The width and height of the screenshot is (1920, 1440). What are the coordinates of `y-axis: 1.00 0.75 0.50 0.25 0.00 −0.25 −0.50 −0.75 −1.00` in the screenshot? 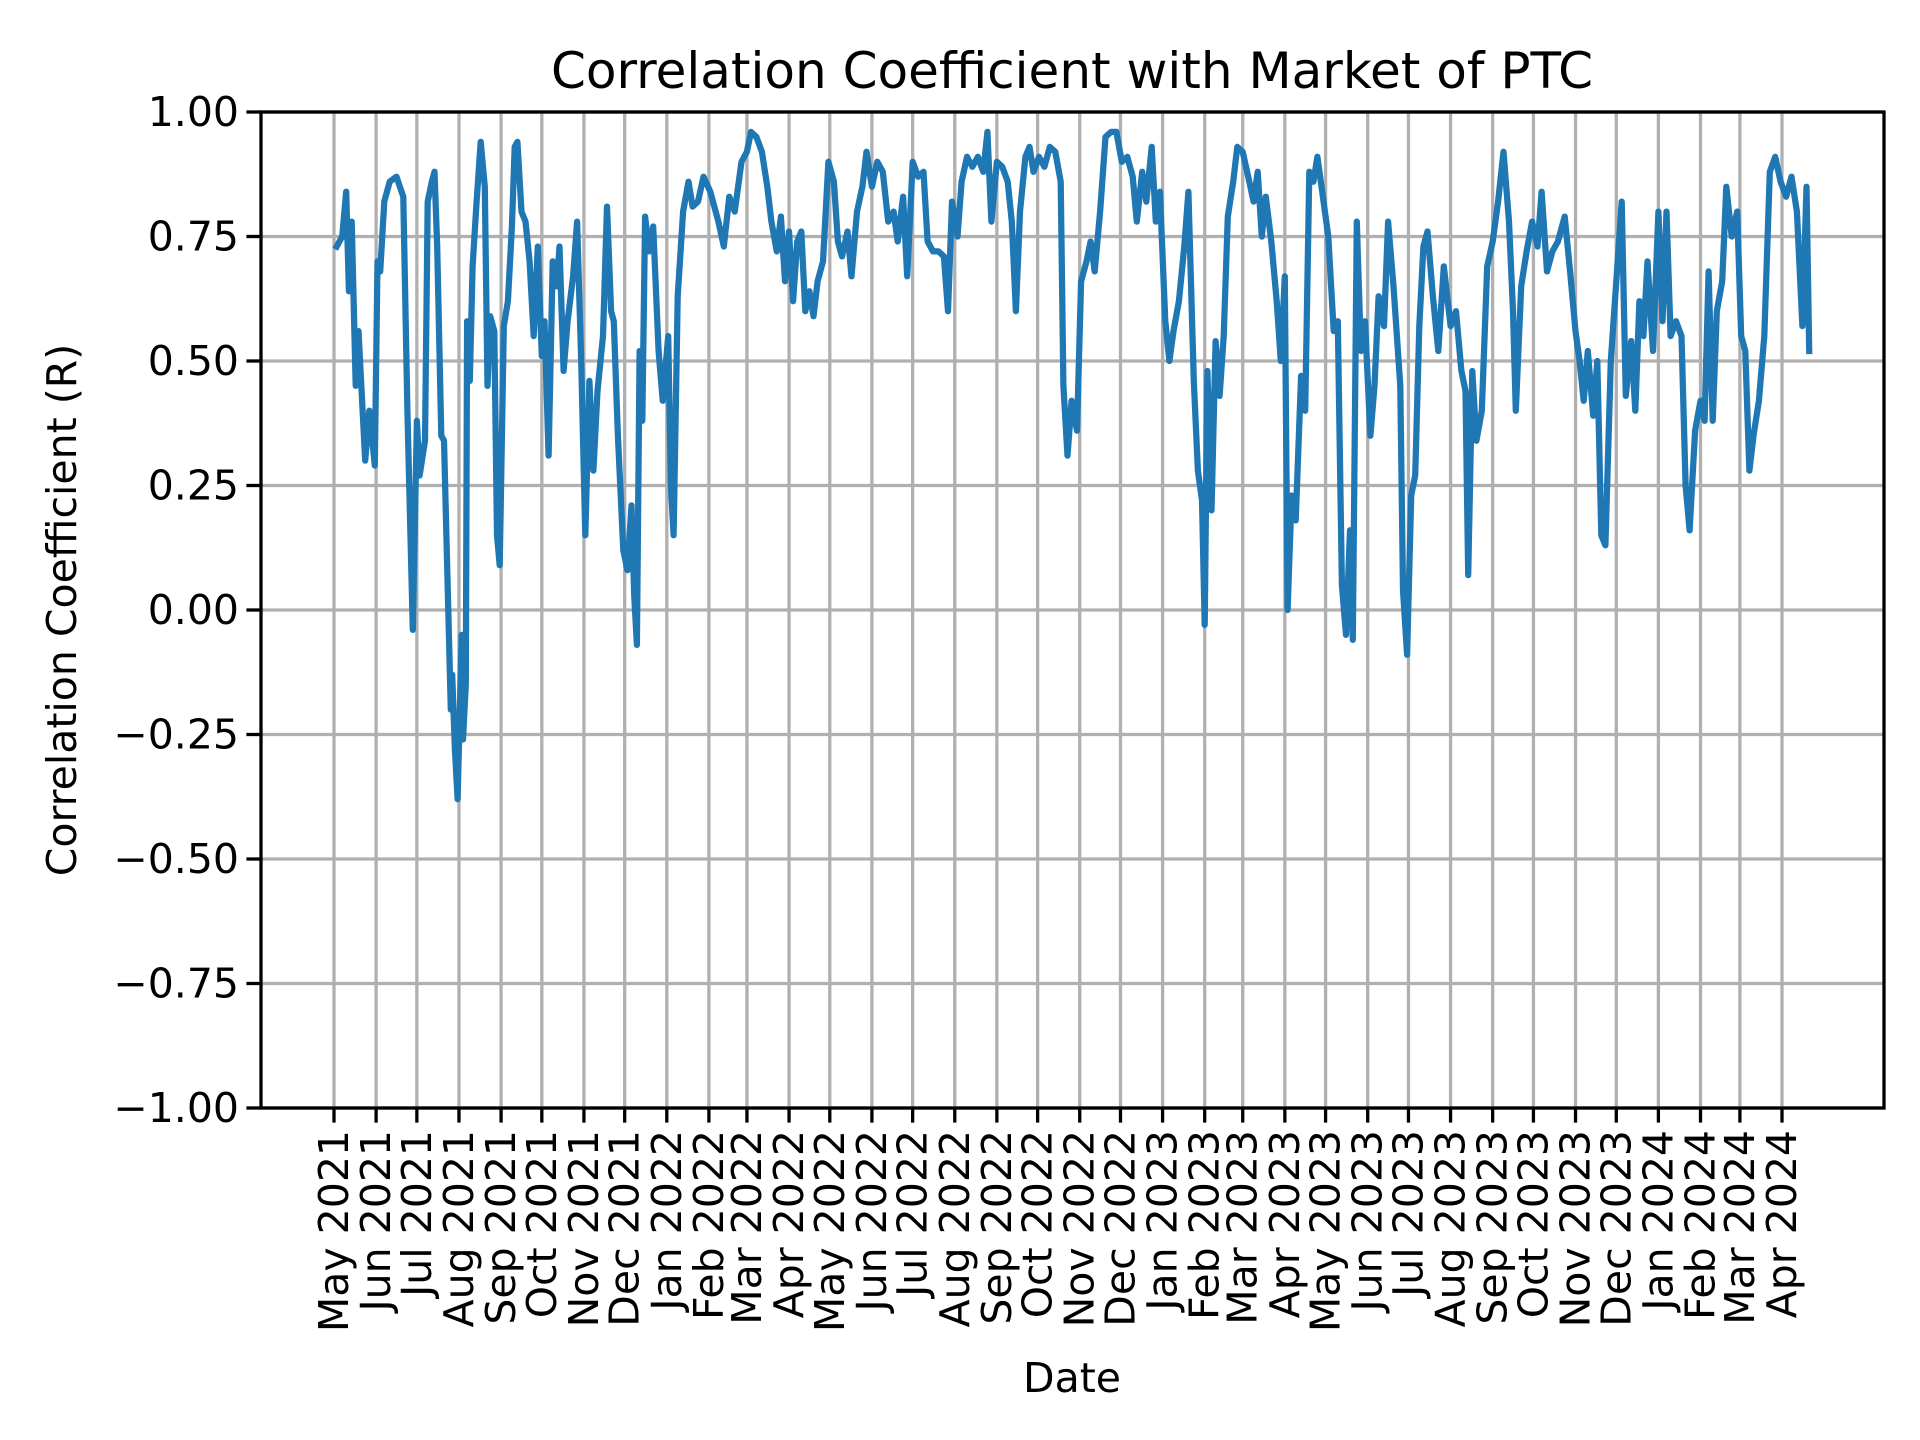 It's located at (187, 610).